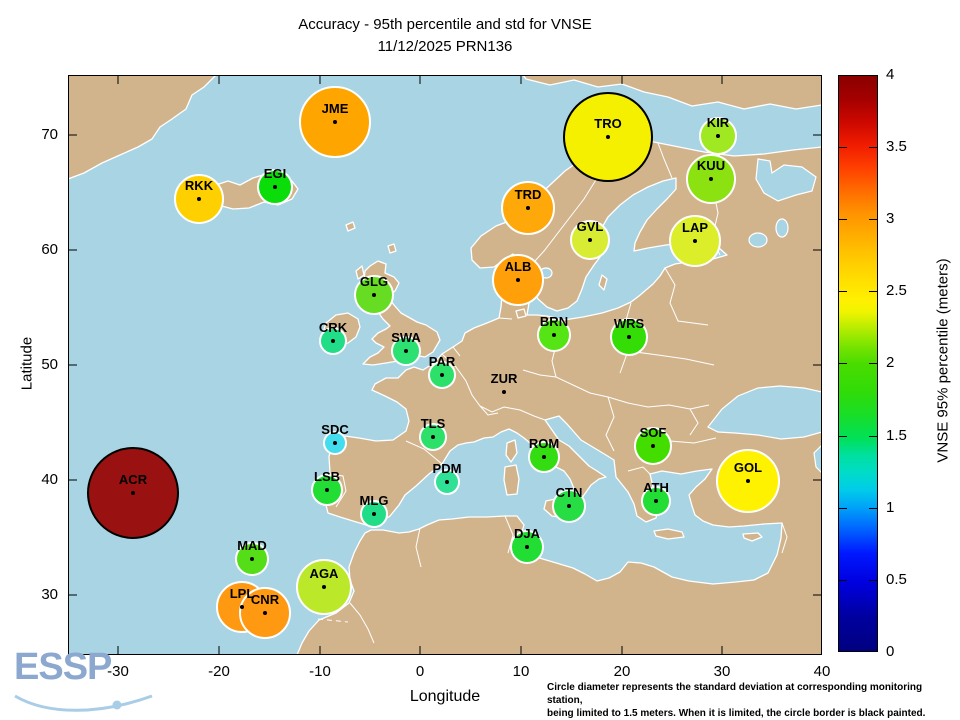 This screenshot has height=720, width=960. What do you see at coordinates (252, 545) in the screenshot?
I see `station-label-MAD: MAD` at bounding box center [252, 545].